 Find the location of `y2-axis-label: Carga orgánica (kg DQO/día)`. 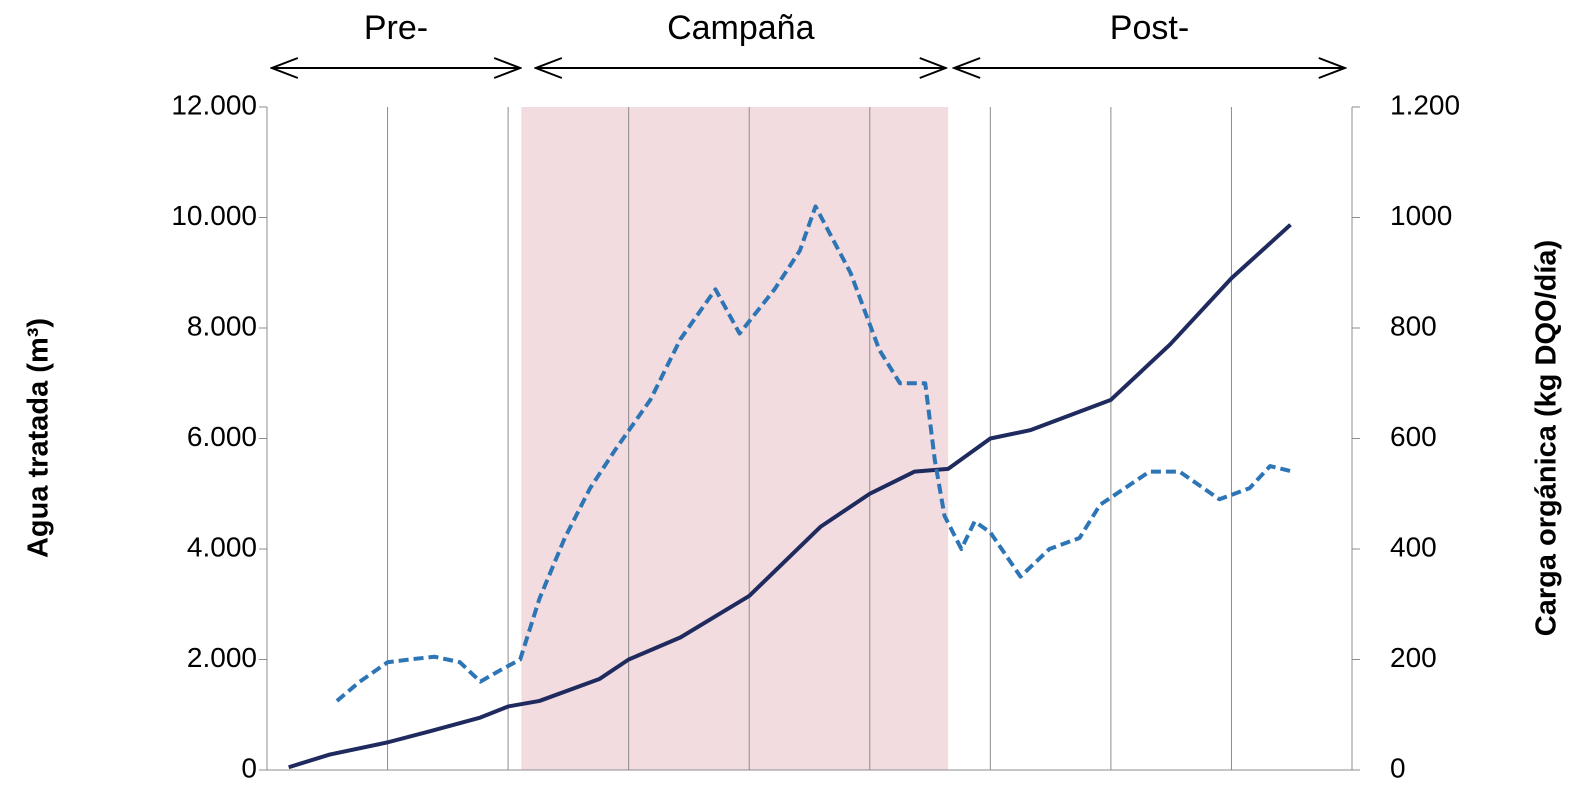

y2-axis-label: Carga orgánica (kg DQO/día) is located at coordinates (1547, 438).